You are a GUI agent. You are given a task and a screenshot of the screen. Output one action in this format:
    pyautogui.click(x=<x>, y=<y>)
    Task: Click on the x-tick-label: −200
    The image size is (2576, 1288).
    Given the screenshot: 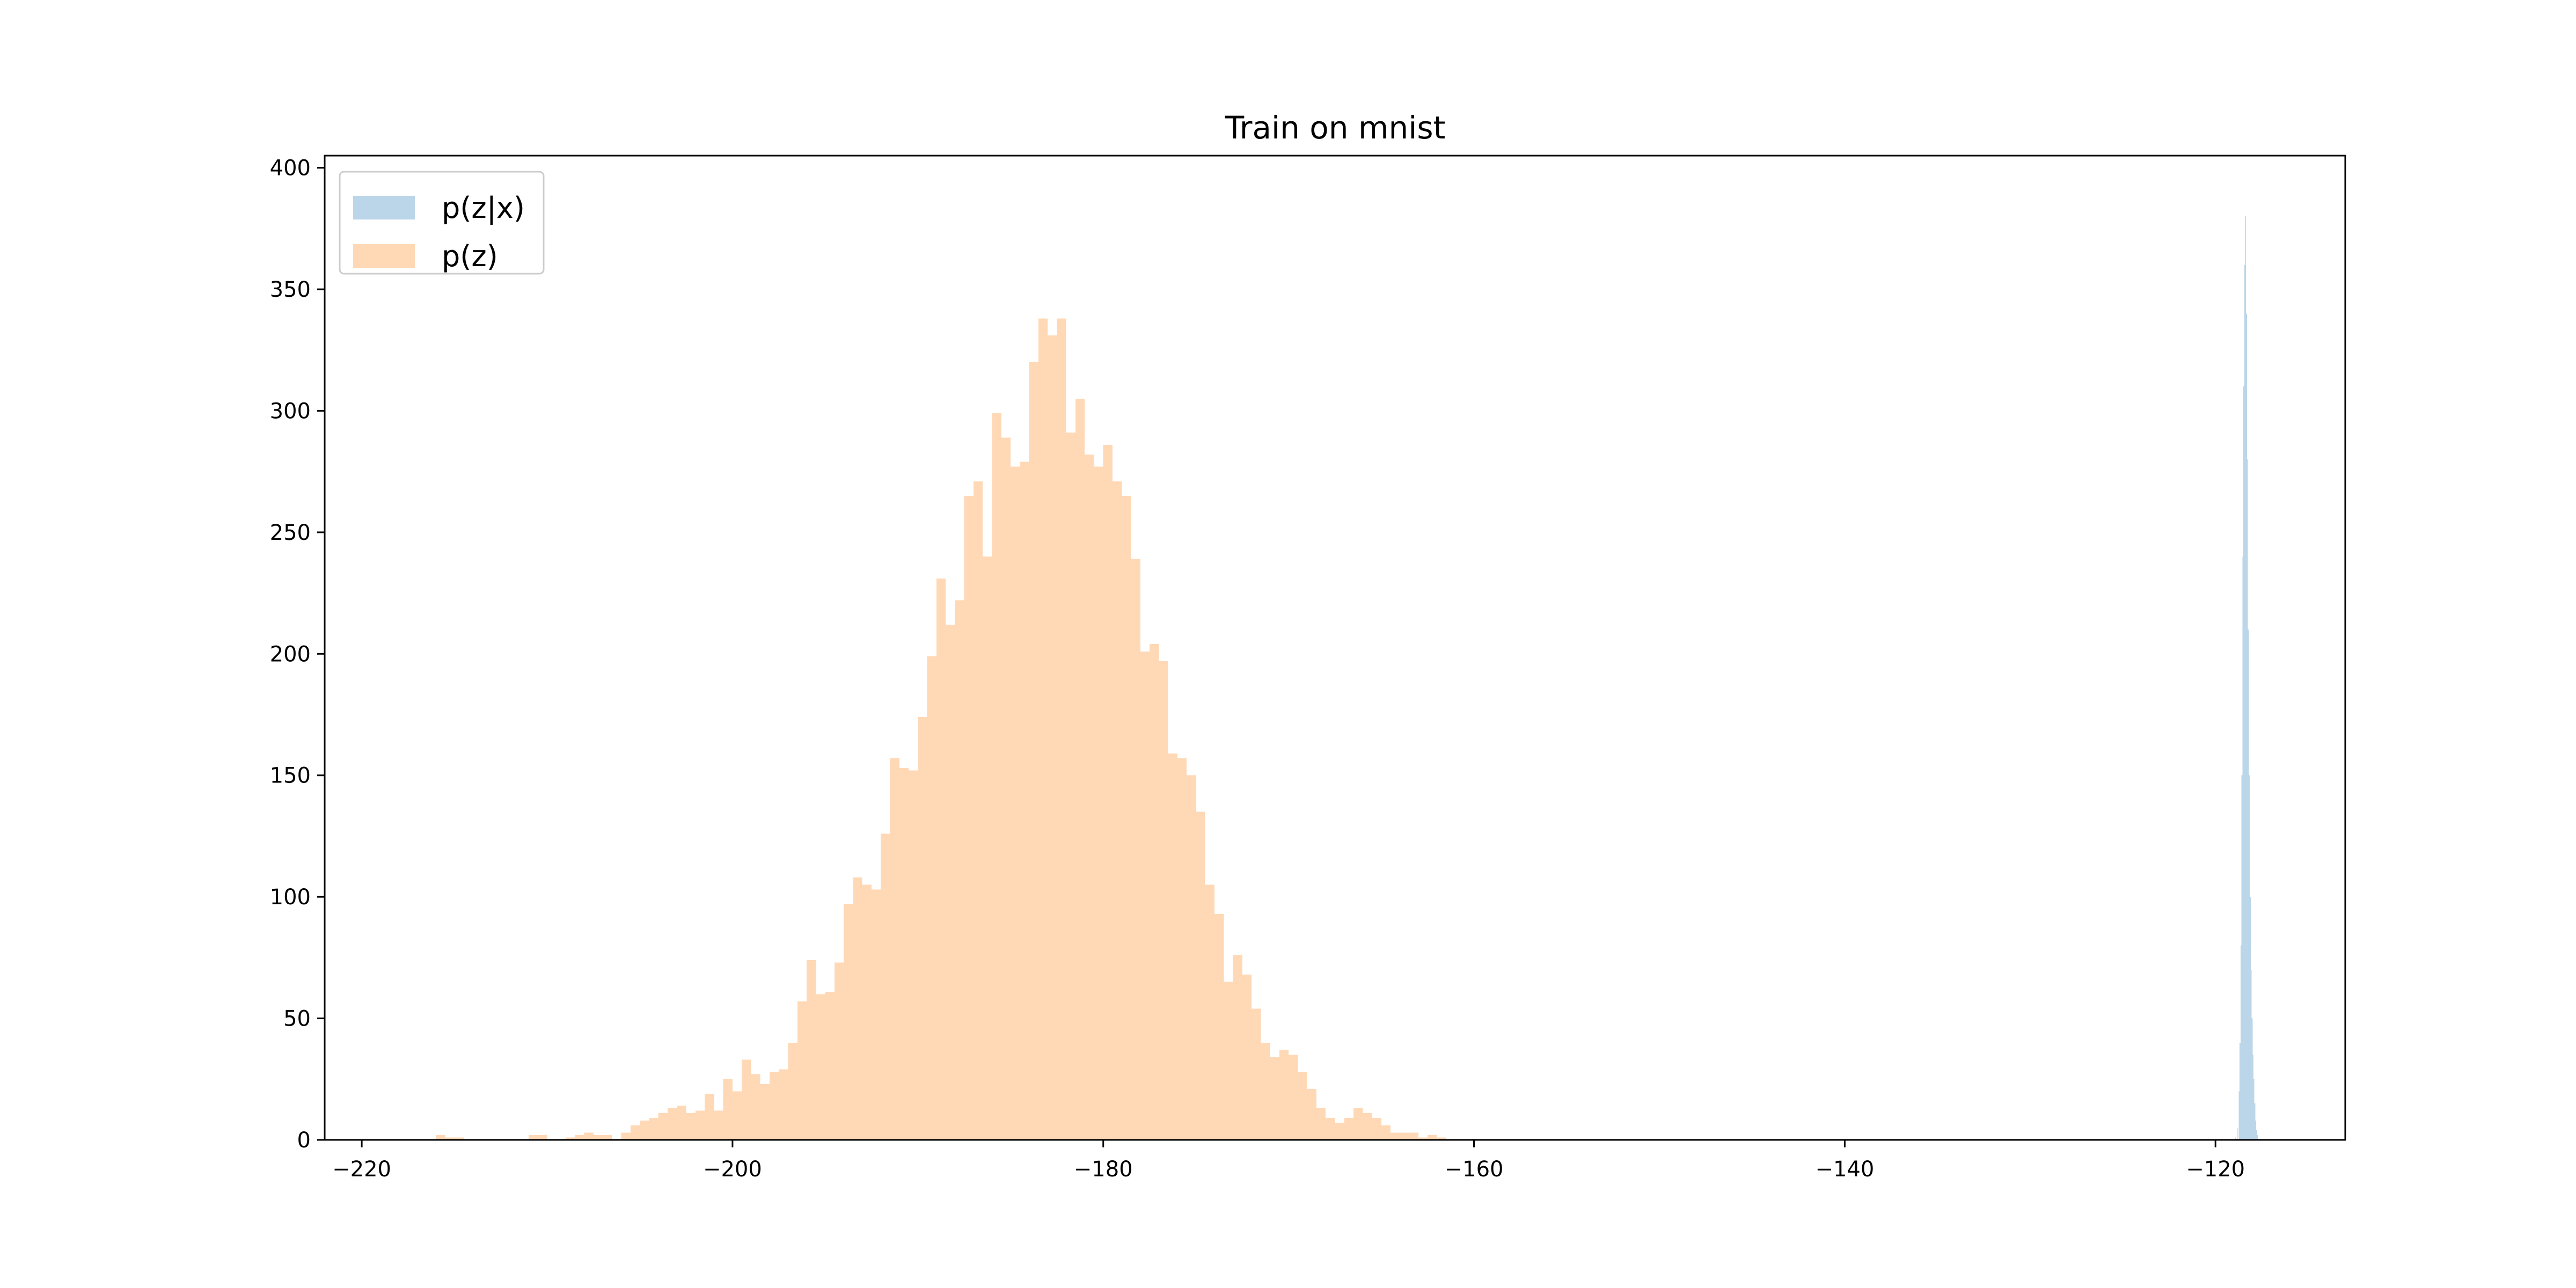 What is the action you would take?
    pyautogui.click(x=732, y=1169)
    